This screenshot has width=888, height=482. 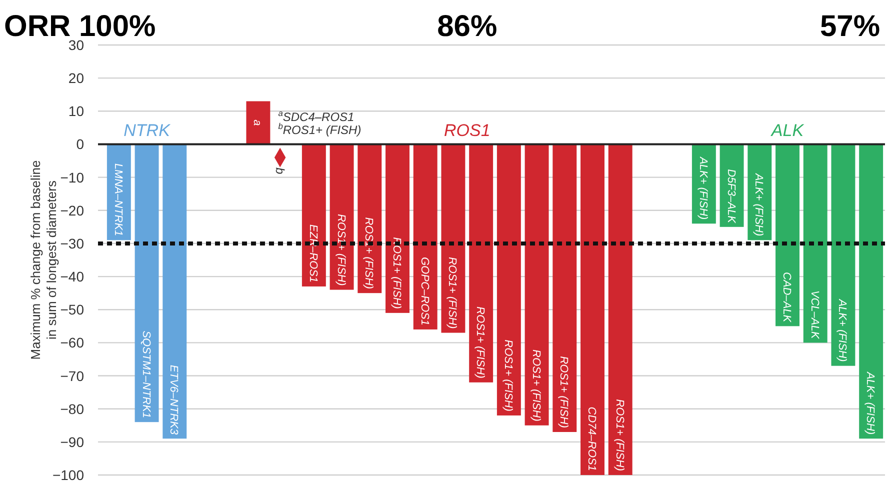 What do you see at coordinates (72, 408) in the screenshot?
I see `y-tick-label: −80` at bounding box center [72, 408].